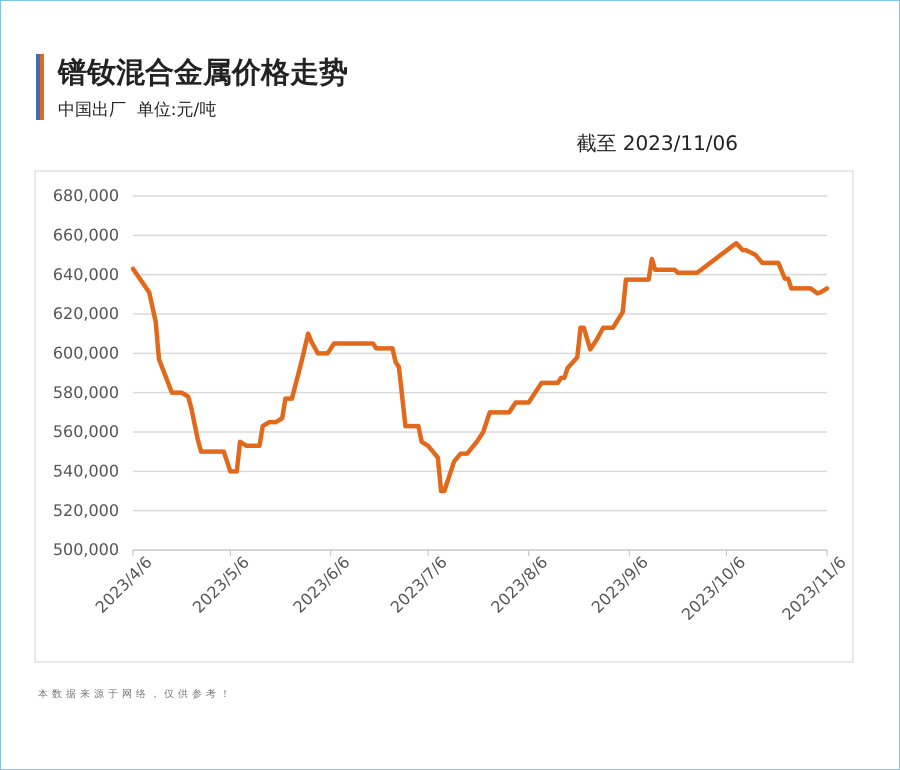 Image resolution: width=900 pixels, height=770 pixels. What do you see at coordinates (85, 432) in the screenshot?
I see `y-tick-label: 560,000` at bounding box center [85, 432].